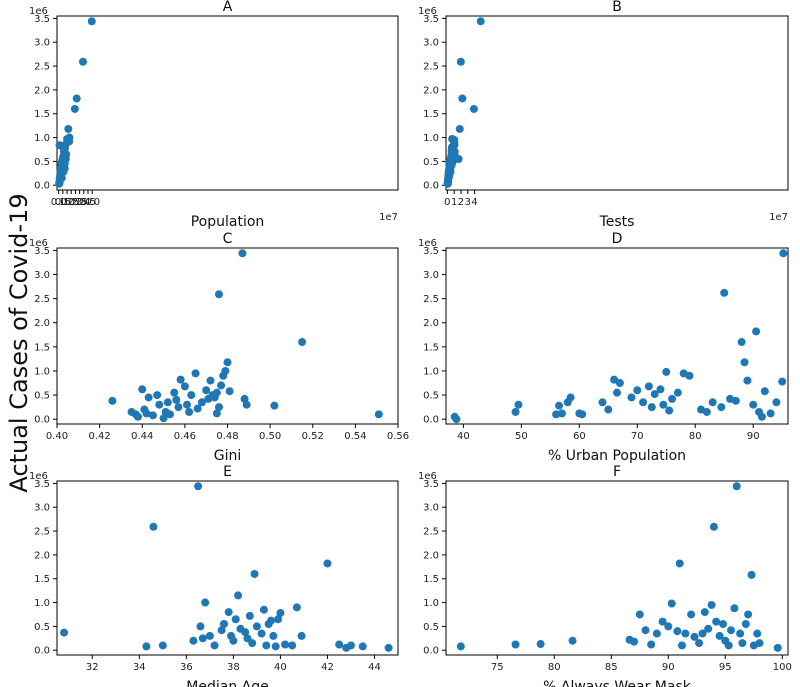  Describe the element at coordinates (42, 508) in the screenshot. I see `y-tick-label: 3.0` at that location.